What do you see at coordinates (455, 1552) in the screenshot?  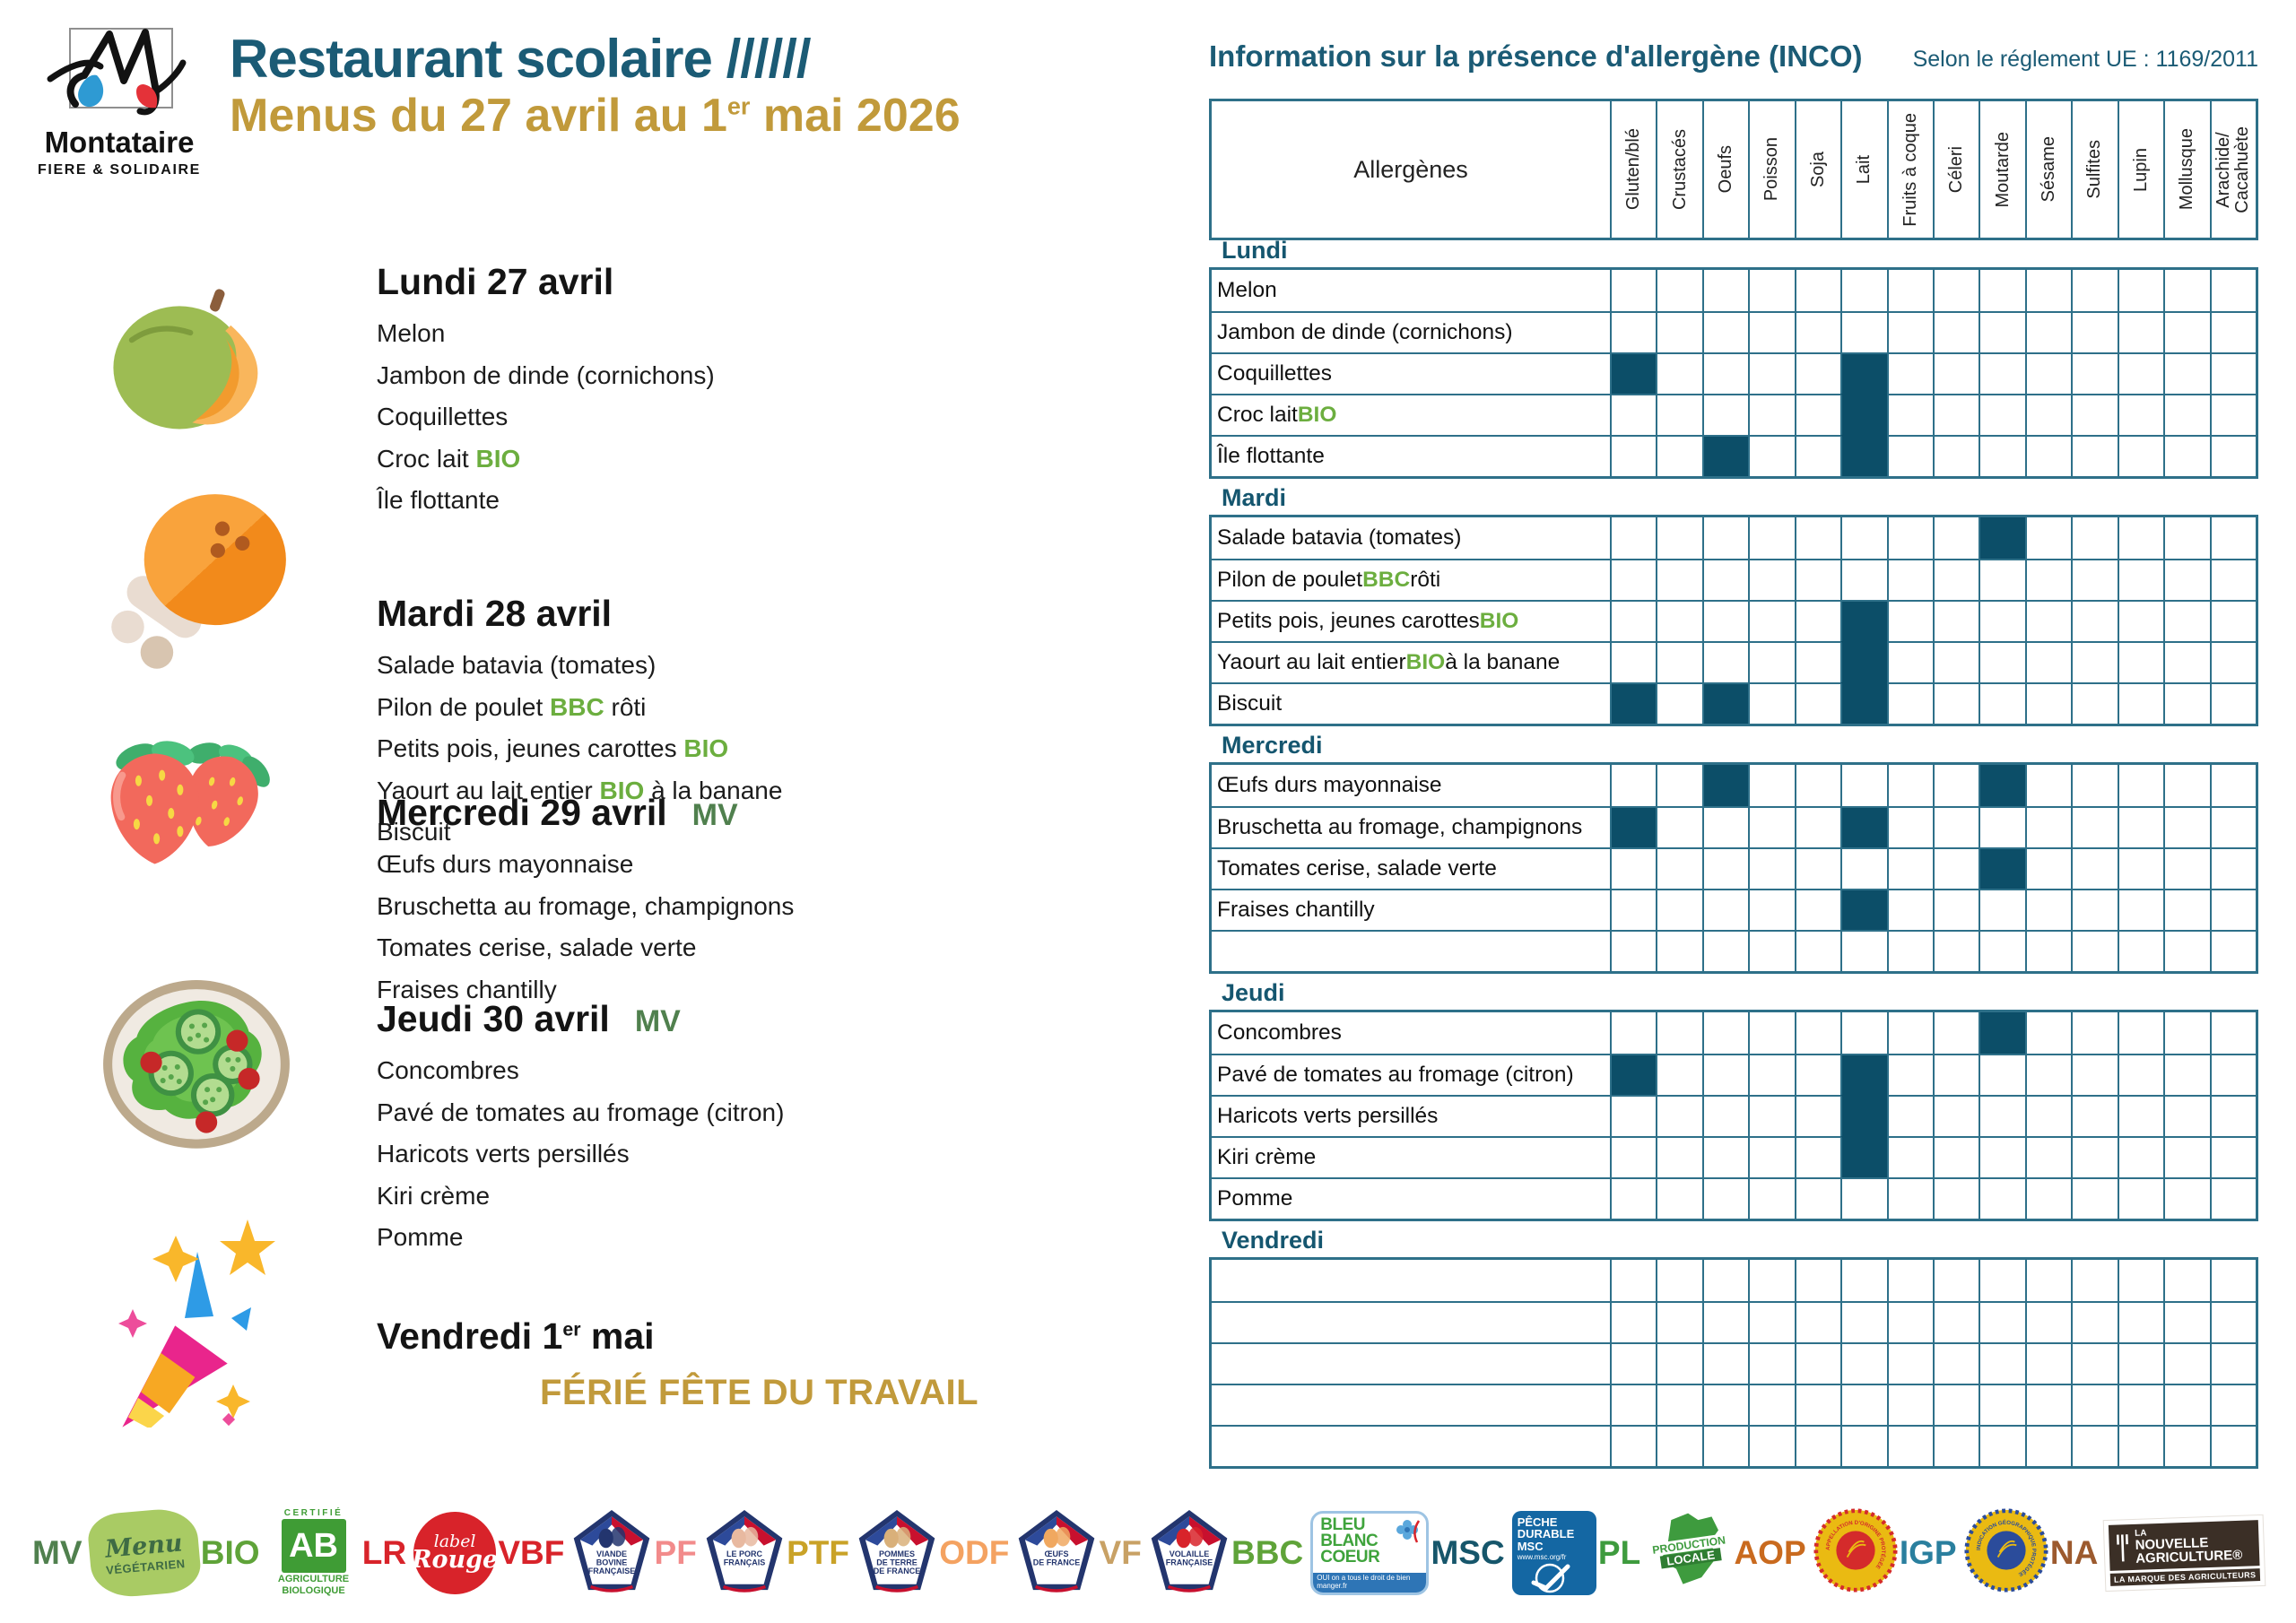 I see `lr-logo: label Rouge` at bounding box center [455, 1552].